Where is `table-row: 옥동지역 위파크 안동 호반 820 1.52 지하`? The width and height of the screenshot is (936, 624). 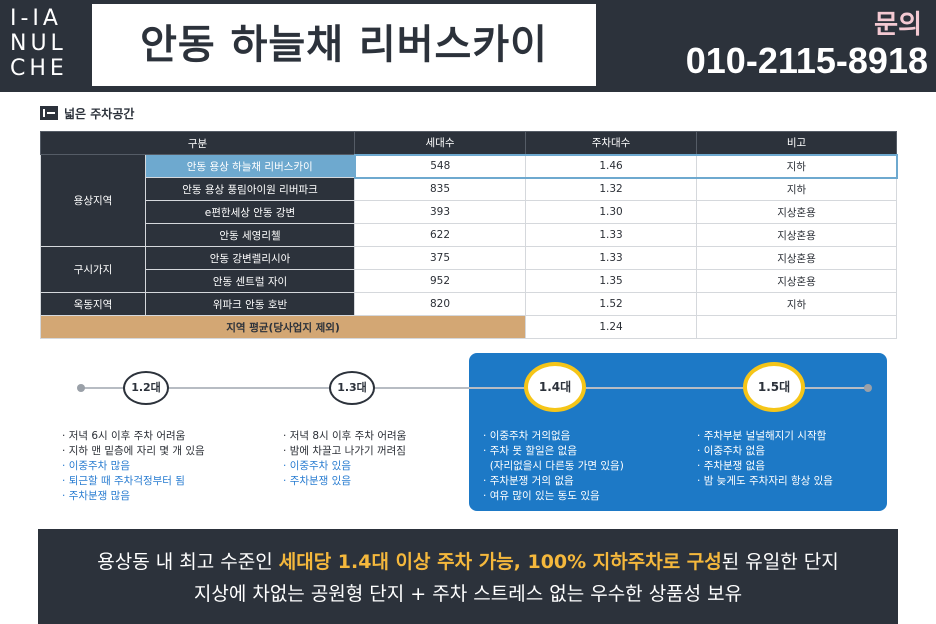 table-row: 옥동지역 위파크 안동 호반 820 1.52 지하 is located at coordinates (469, 304).